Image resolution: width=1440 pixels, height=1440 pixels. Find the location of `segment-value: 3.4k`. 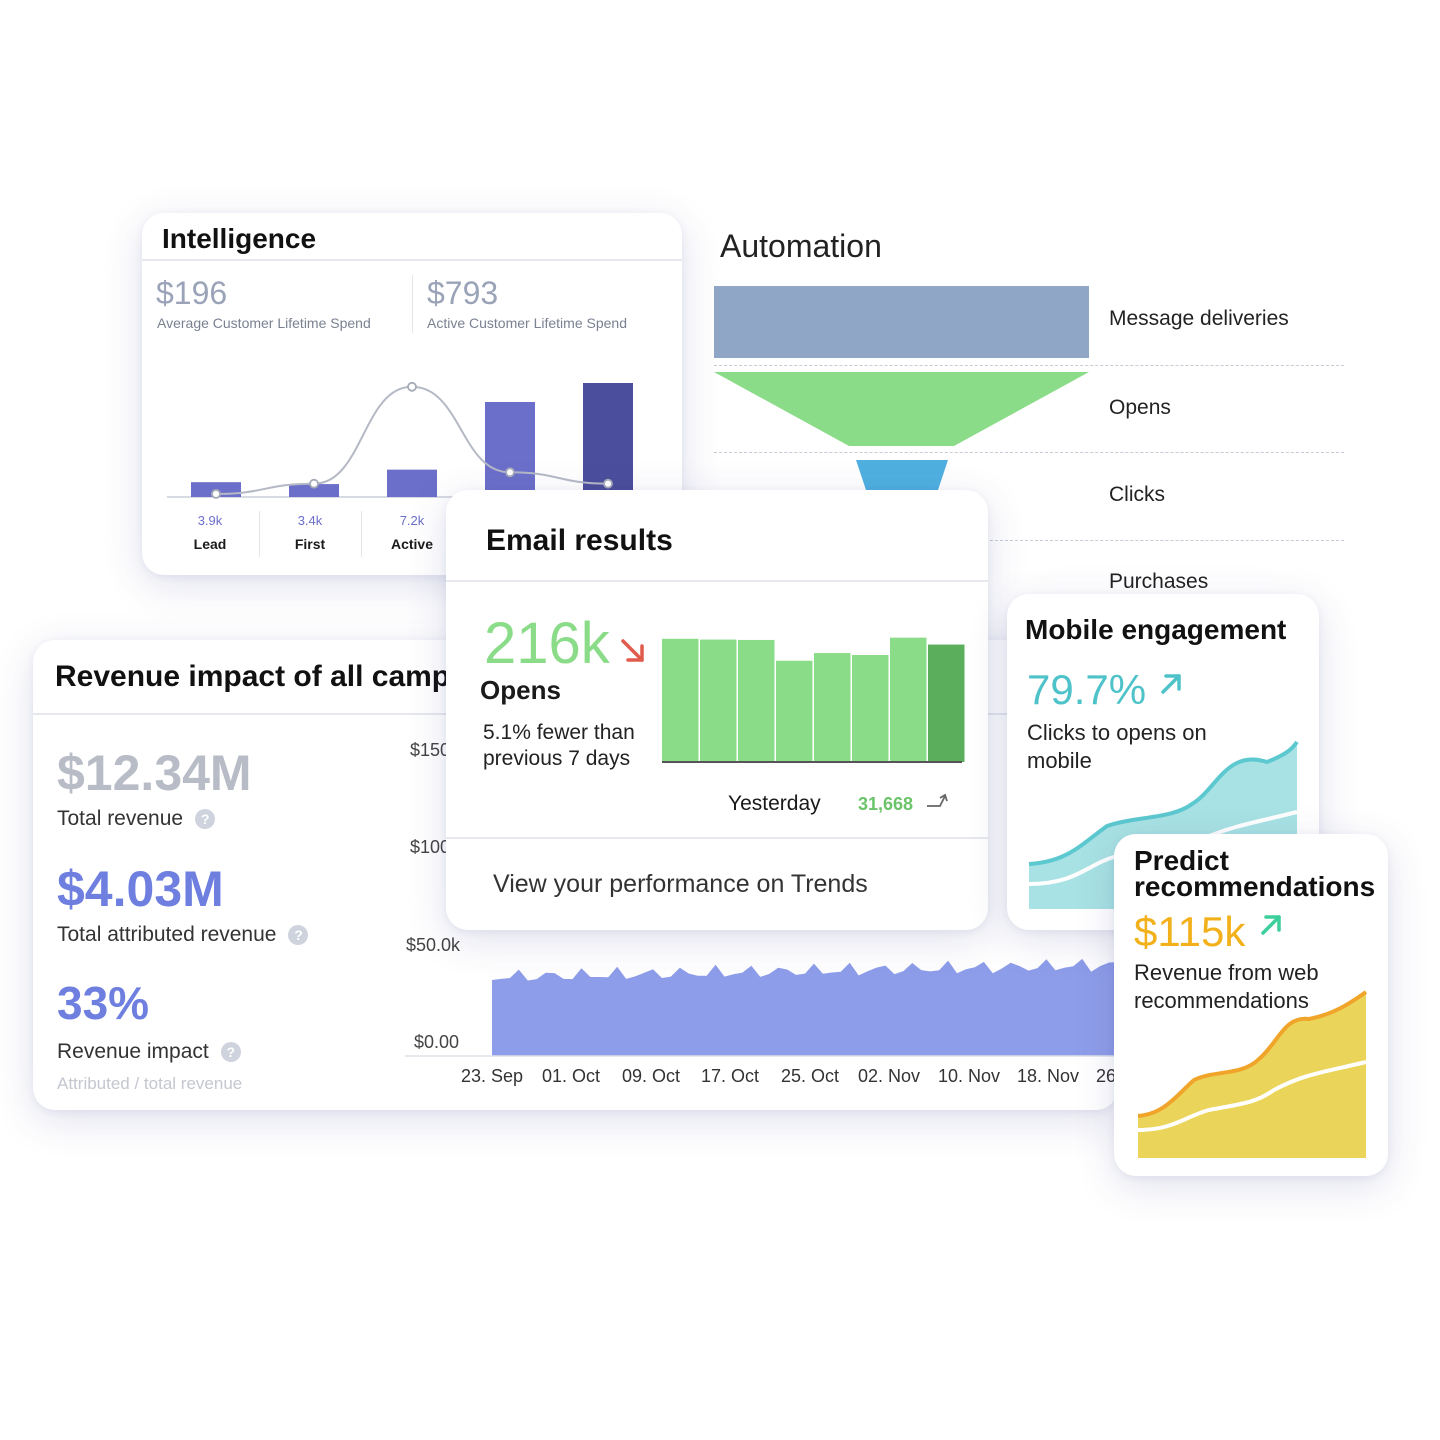

segment-value: 3.4k is located at coordinates (310, 520).